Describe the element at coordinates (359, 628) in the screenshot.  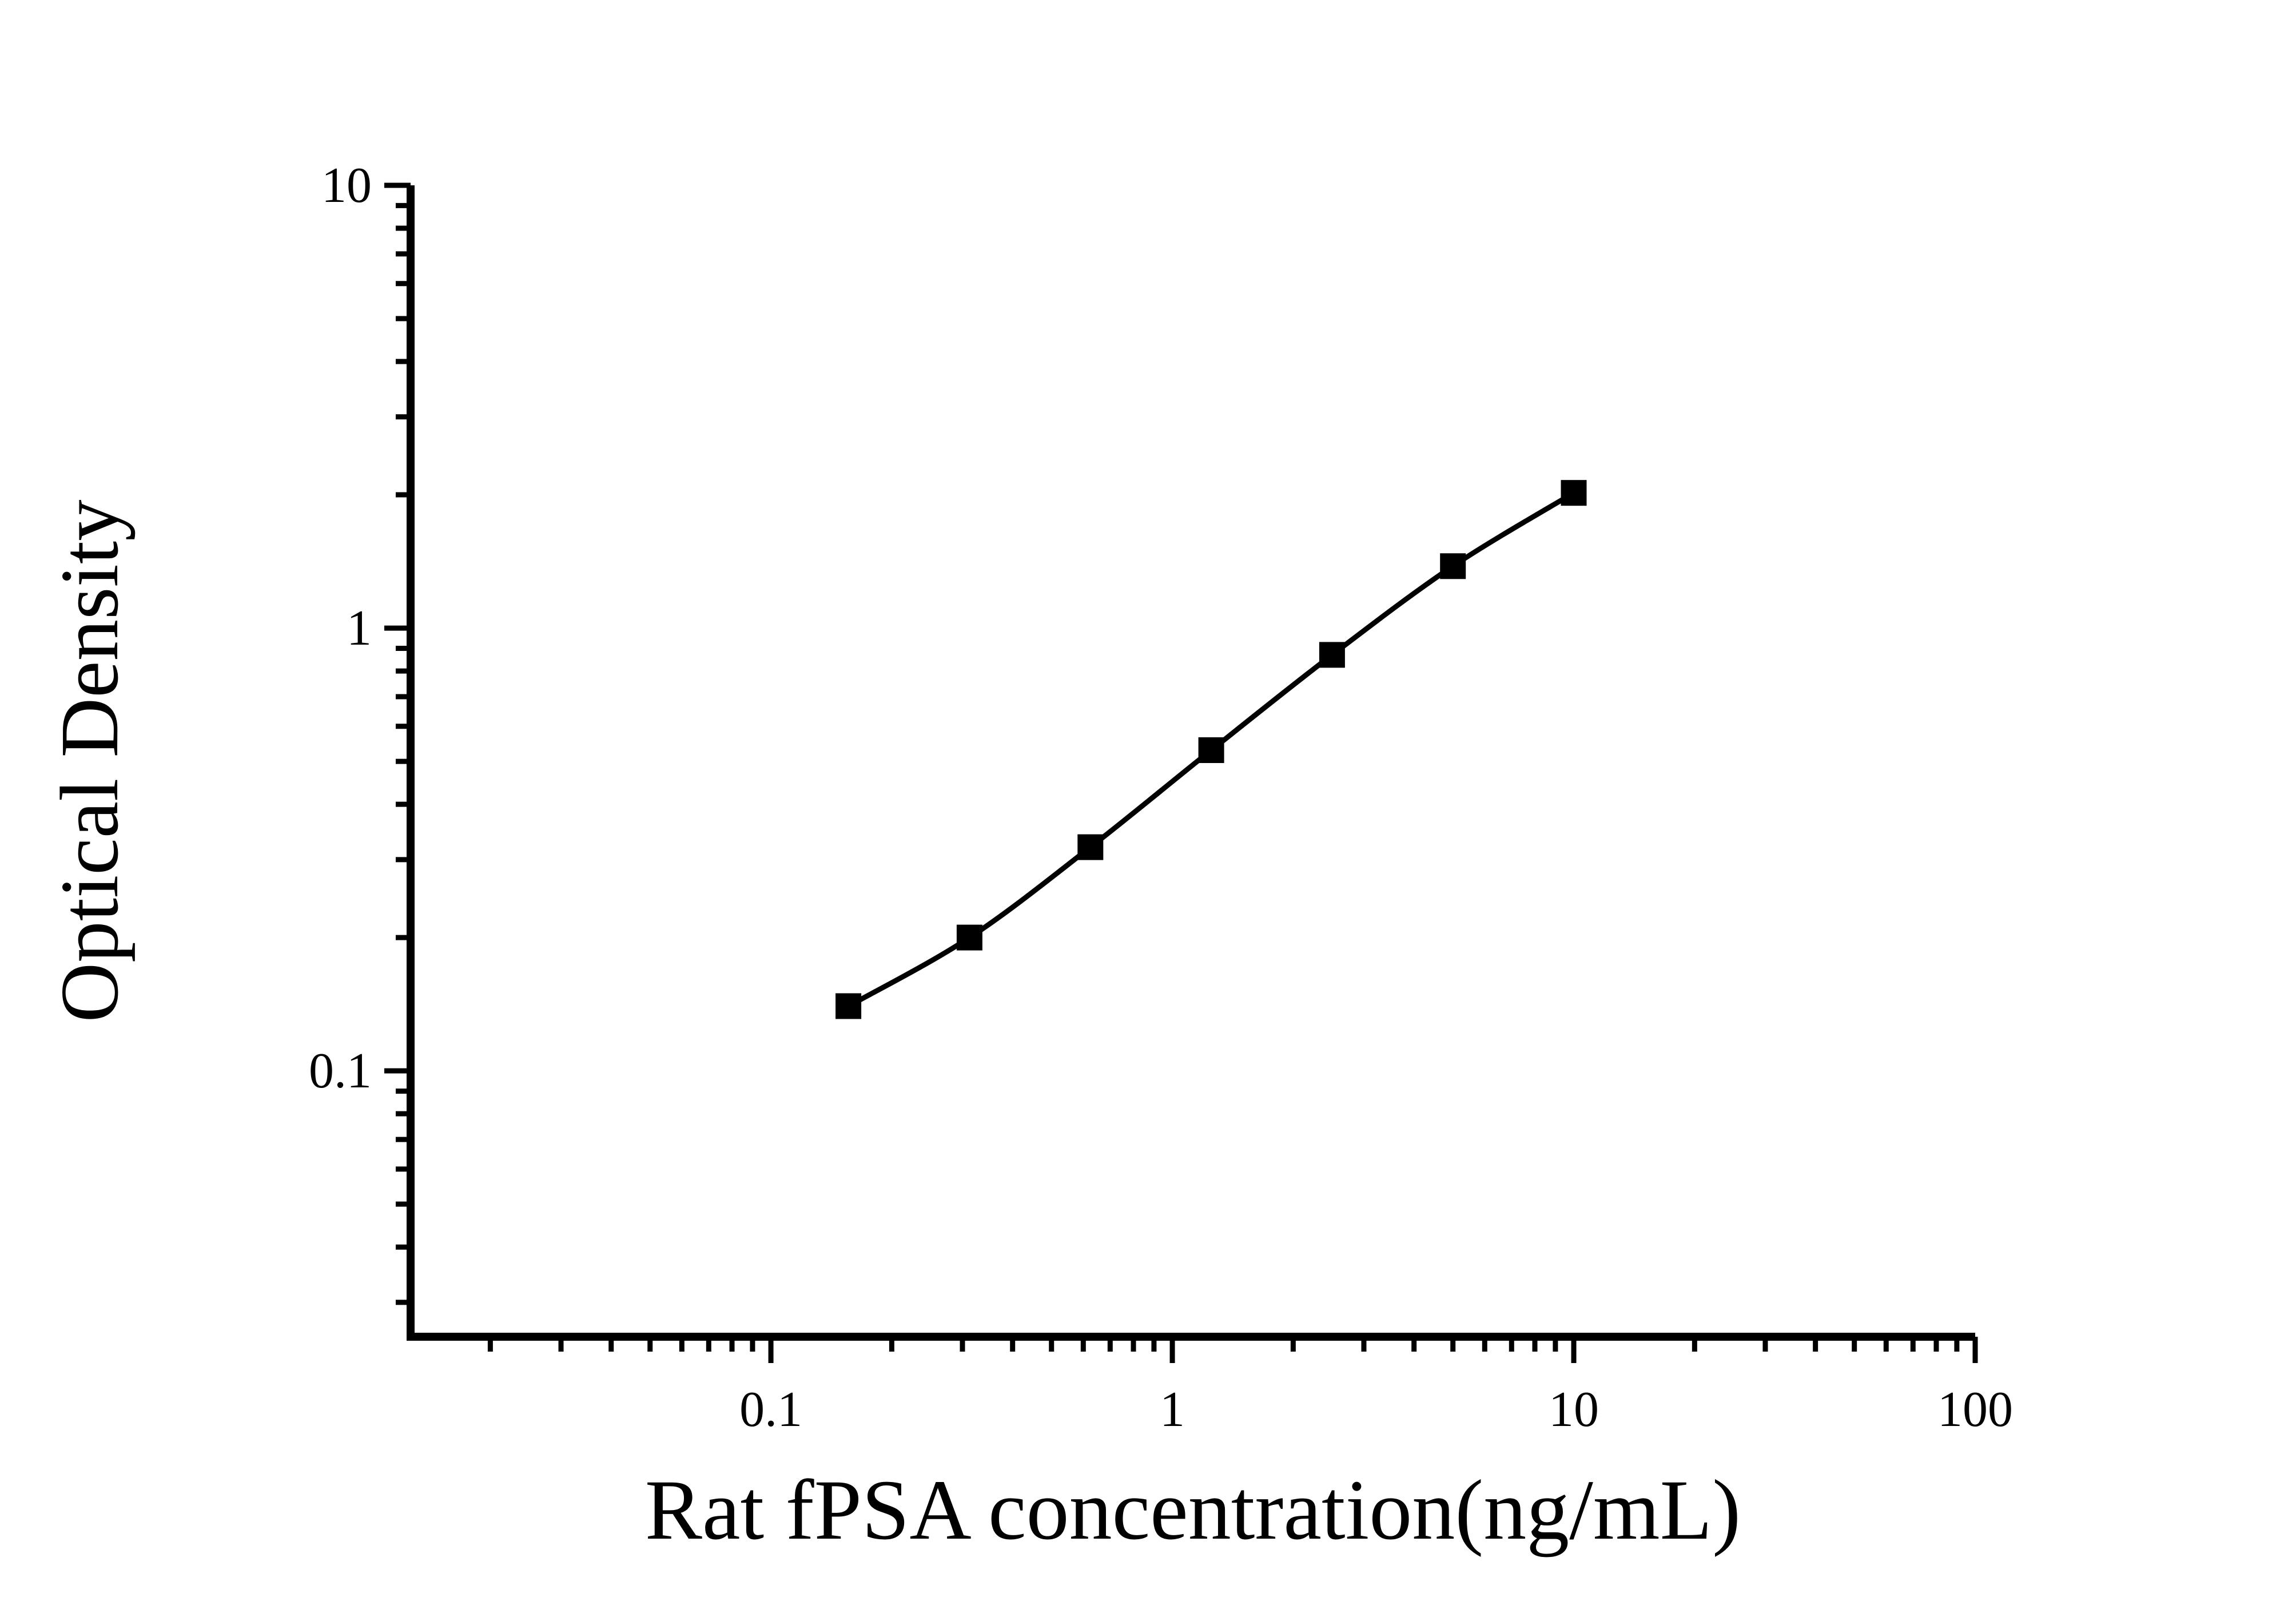
I see `y-tick-label: 1` at that location.